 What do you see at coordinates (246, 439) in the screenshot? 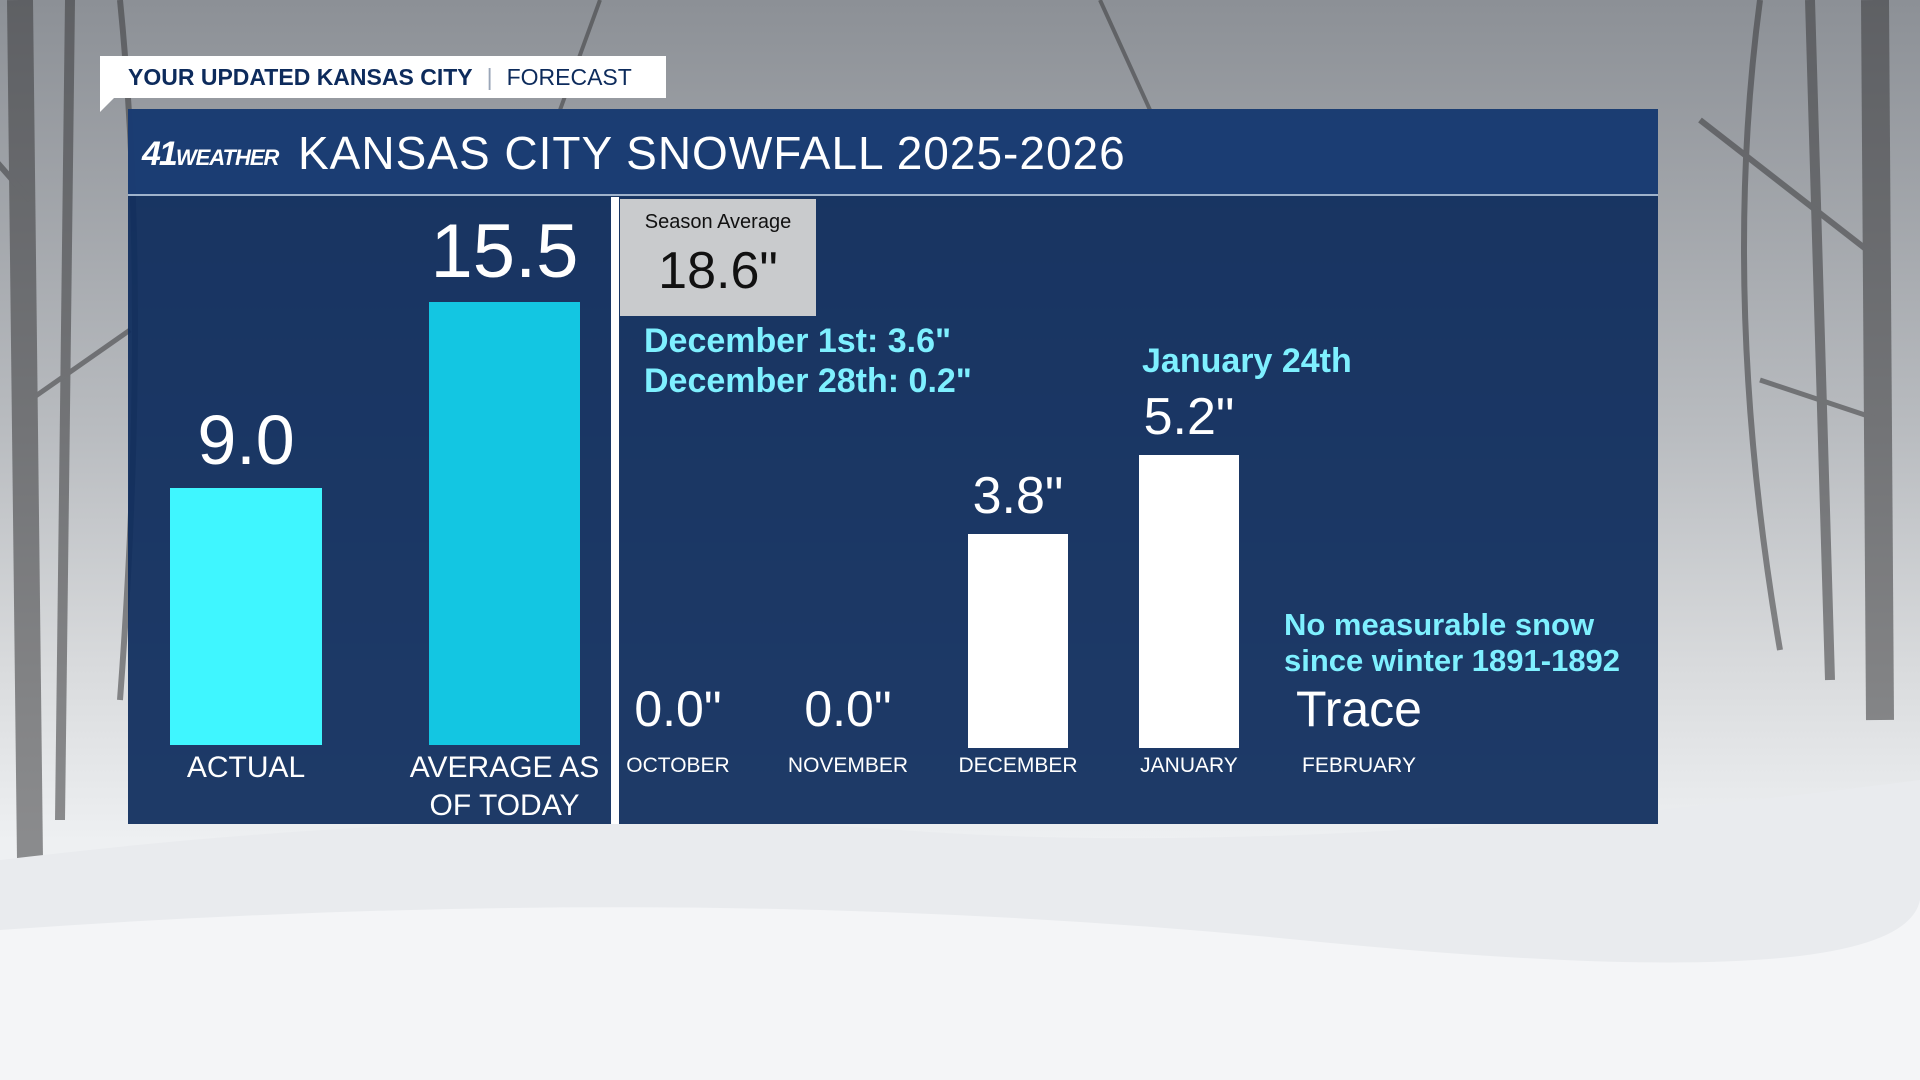
I see `value-label-actual: 9.0` at bounding box center [246, 439].